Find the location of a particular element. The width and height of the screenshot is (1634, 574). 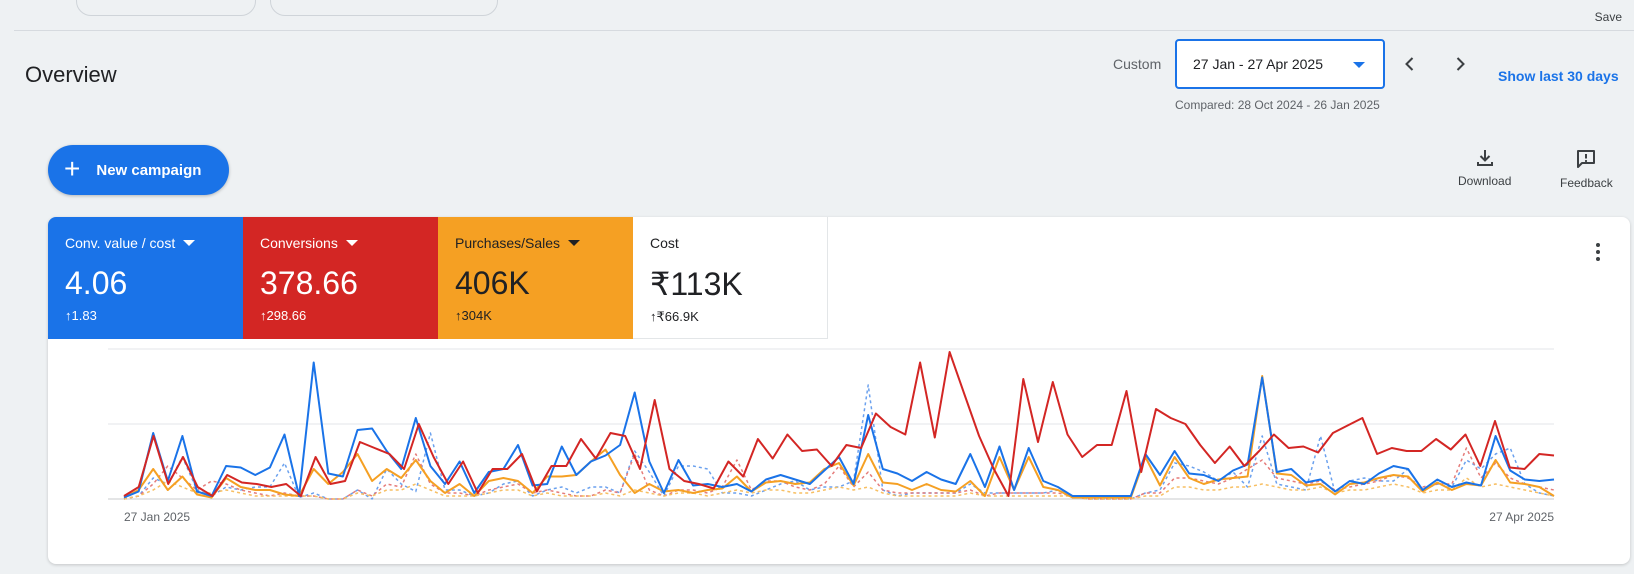

next-period-button is located at coordinates (1460, 64).